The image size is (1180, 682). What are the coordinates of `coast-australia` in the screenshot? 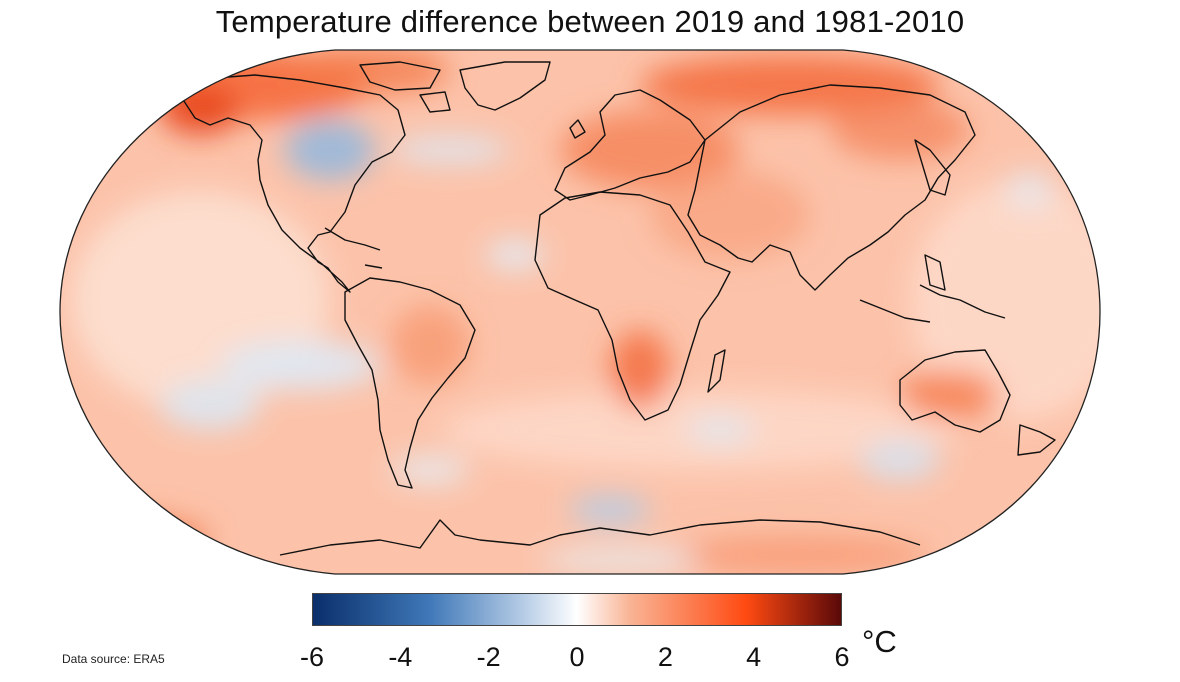 It's located at (955, 391).